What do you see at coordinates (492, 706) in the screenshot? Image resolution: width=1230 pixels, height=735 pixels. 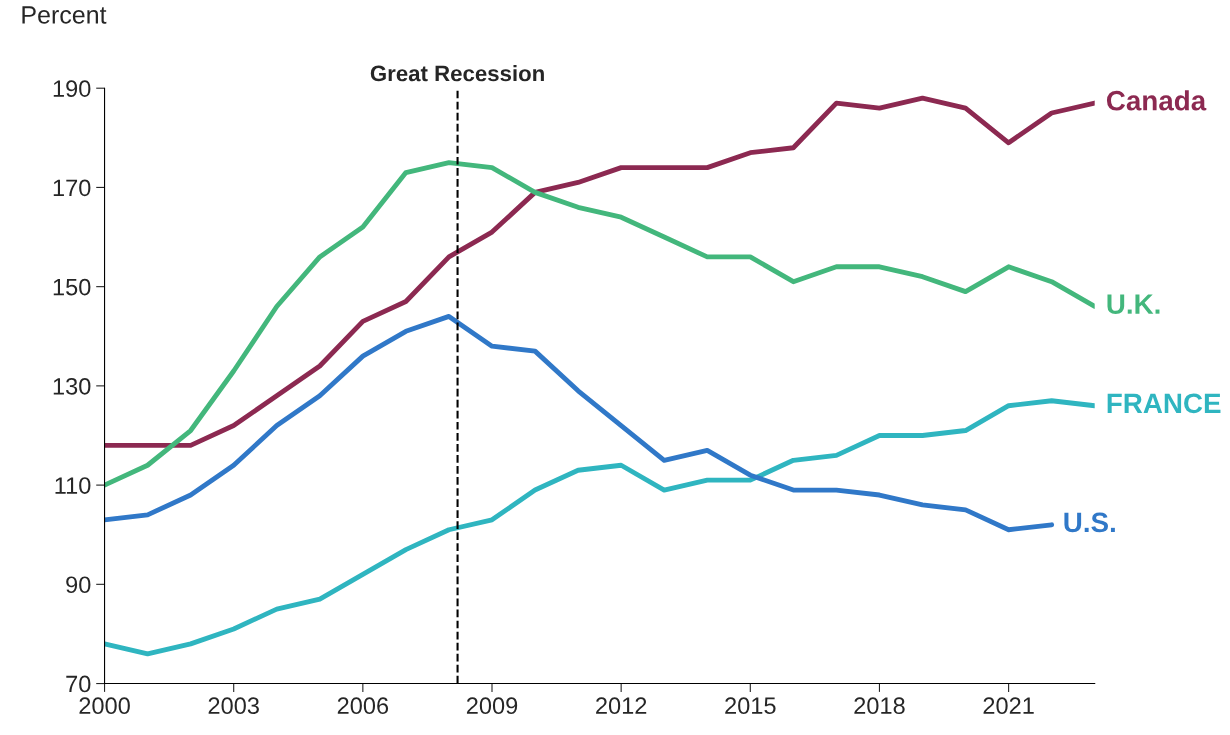 I see `x-tick-label: 2009` at bounding box center [492, 706].